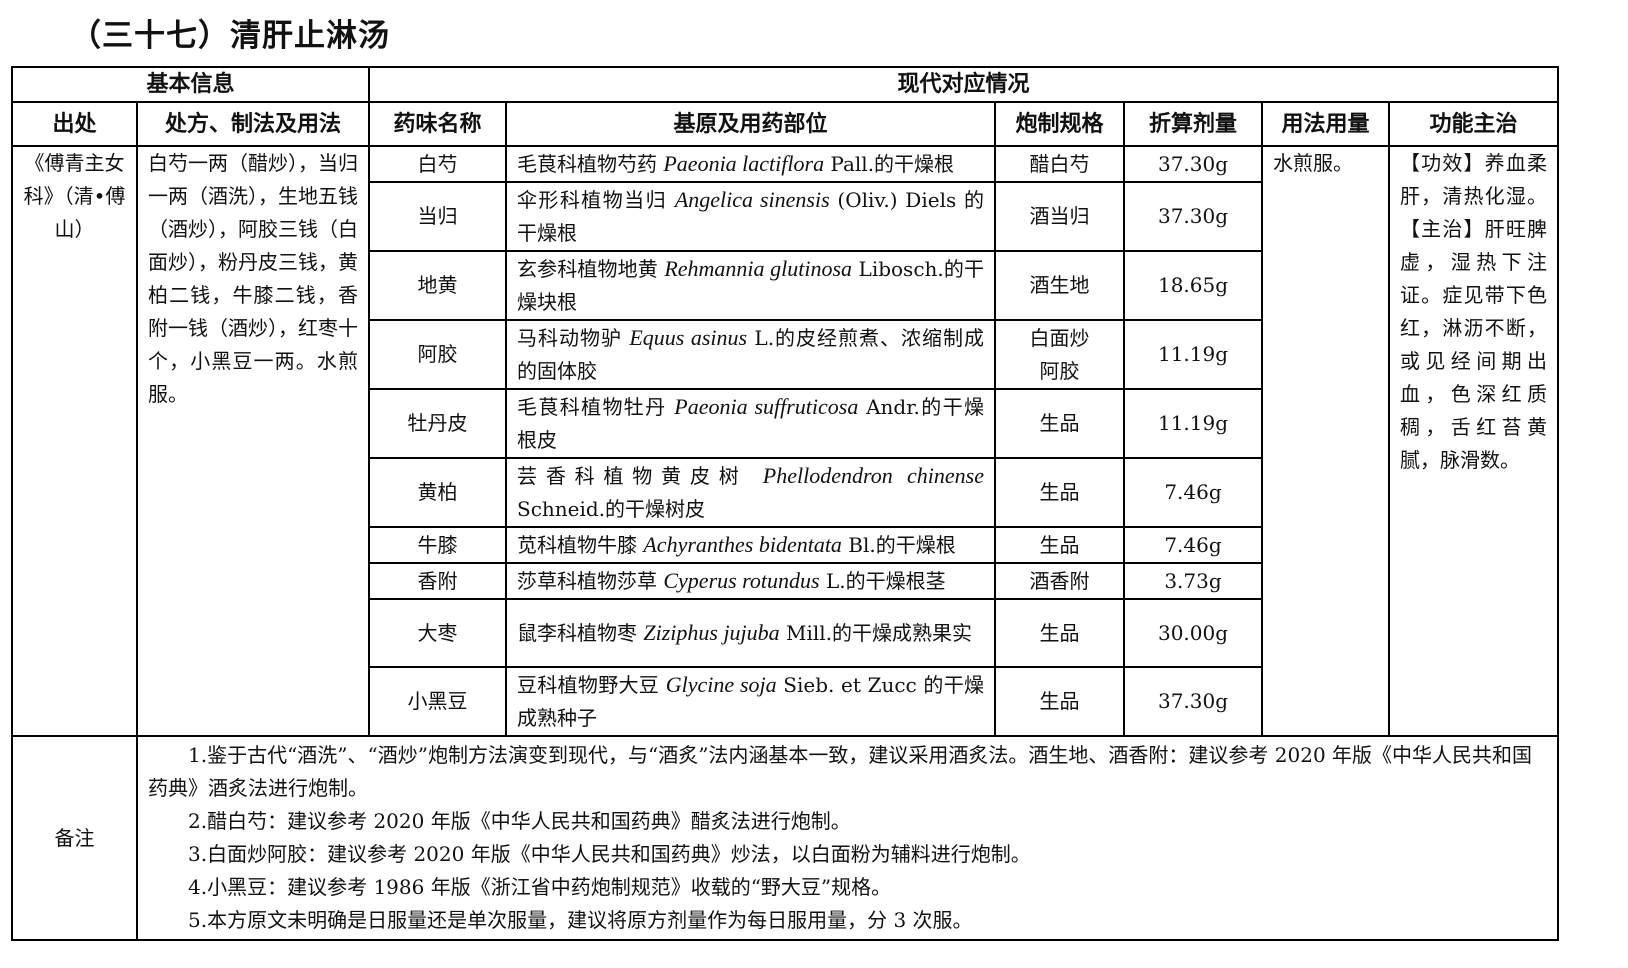 This screenshot has width=1628, height=968. I want to click on herb-name: 地黄, so click(437, 285).